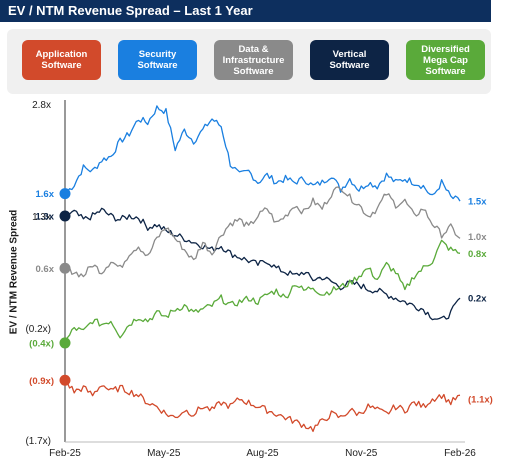 This screenshot has width=508, height=464. Describe the element at coordinates (477, 254) in the screenshot. I see `series-end-label: 0.8x` at that location.